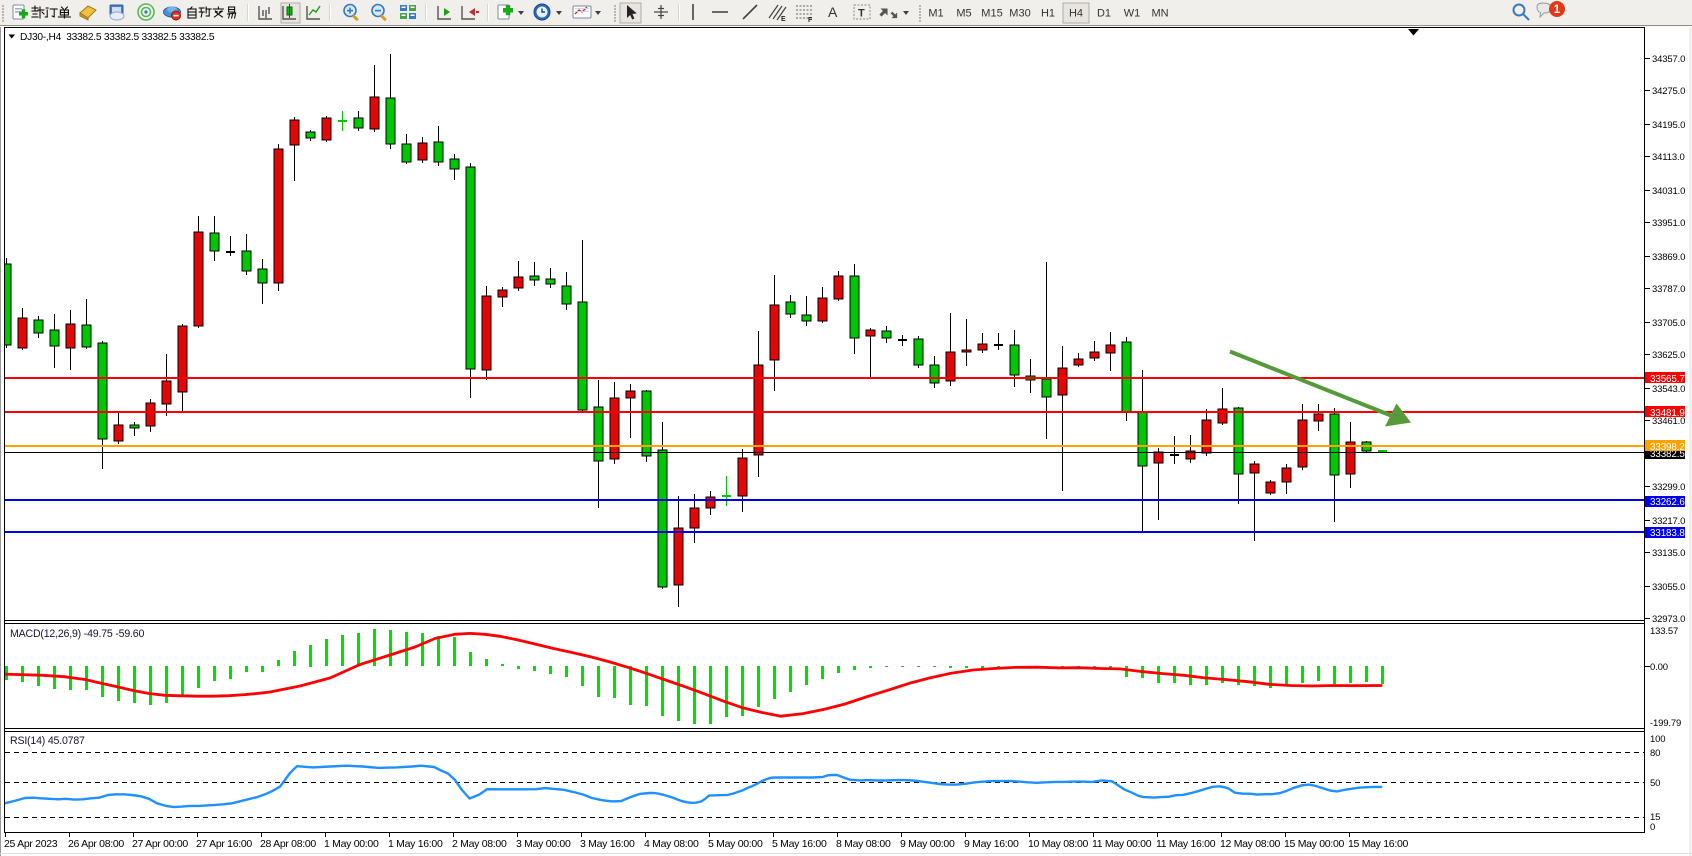  What do you see at coordinates (1378, 844) in the screenshot?
I see `svg-text: 15 May 16:00` at bounding box center [1378, 844].